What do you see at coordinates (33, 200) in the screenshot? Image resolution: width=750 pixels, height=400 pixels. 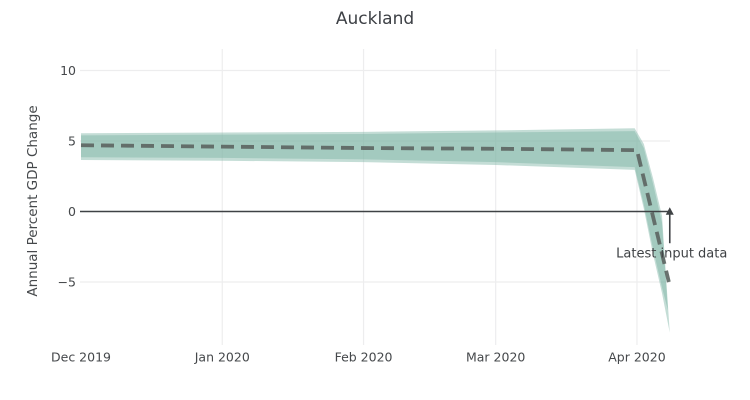 I see `y-axis-label: Annual Percent GDP Change` at bounding box center [33, 200].